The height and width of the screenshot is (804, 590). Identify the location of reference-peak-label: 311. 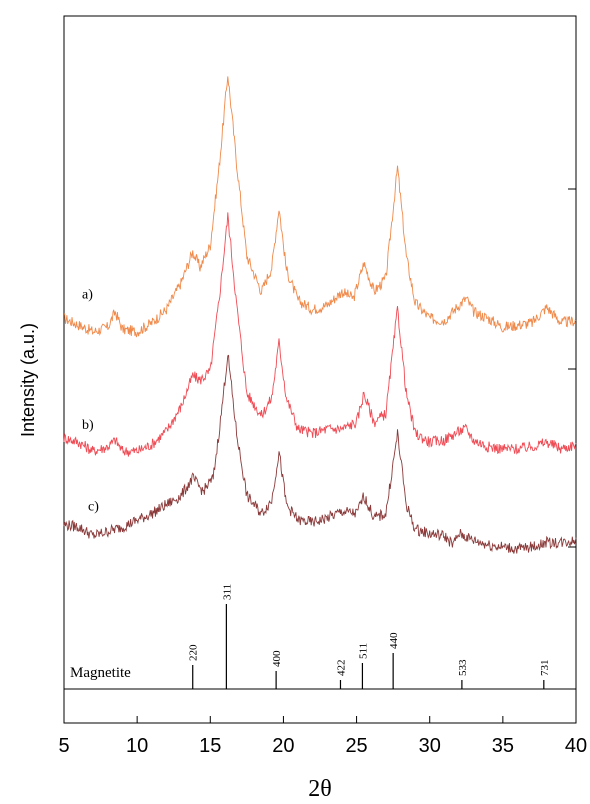
(227, 592).